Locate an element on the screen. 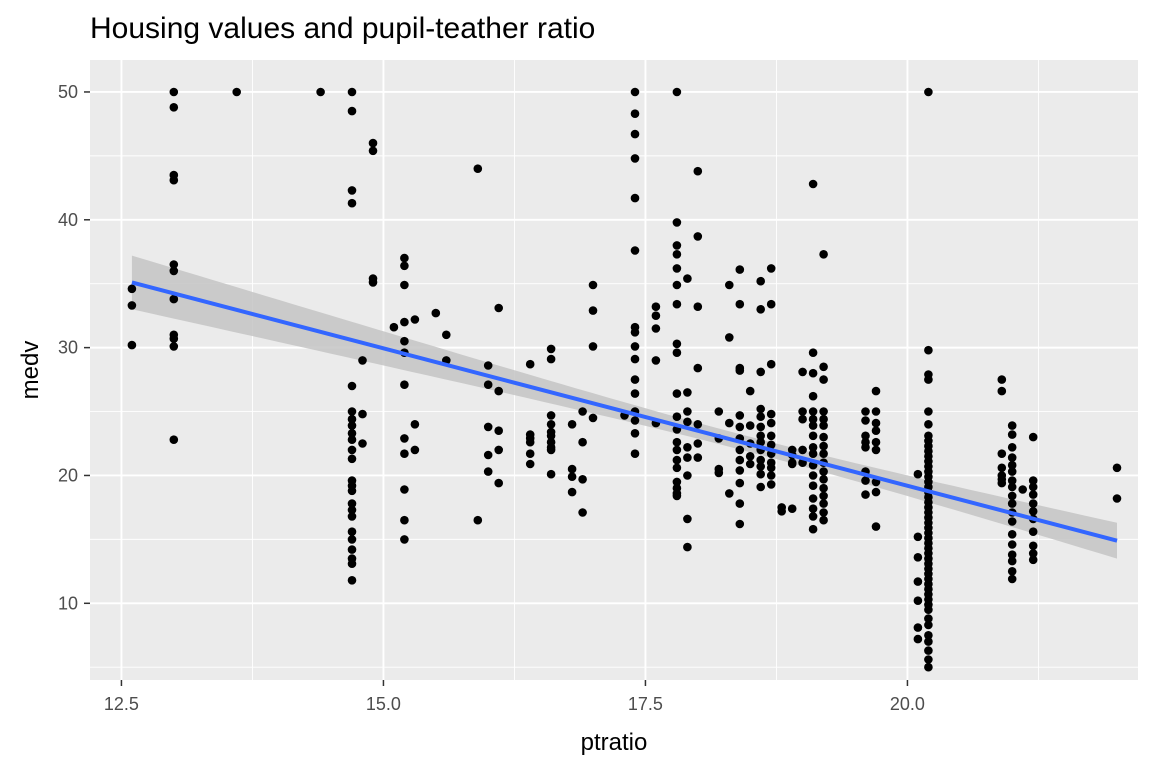  x-axis-ticks: 12.5 15.0 17.5 20.0 is located at coordinates (514, 697).